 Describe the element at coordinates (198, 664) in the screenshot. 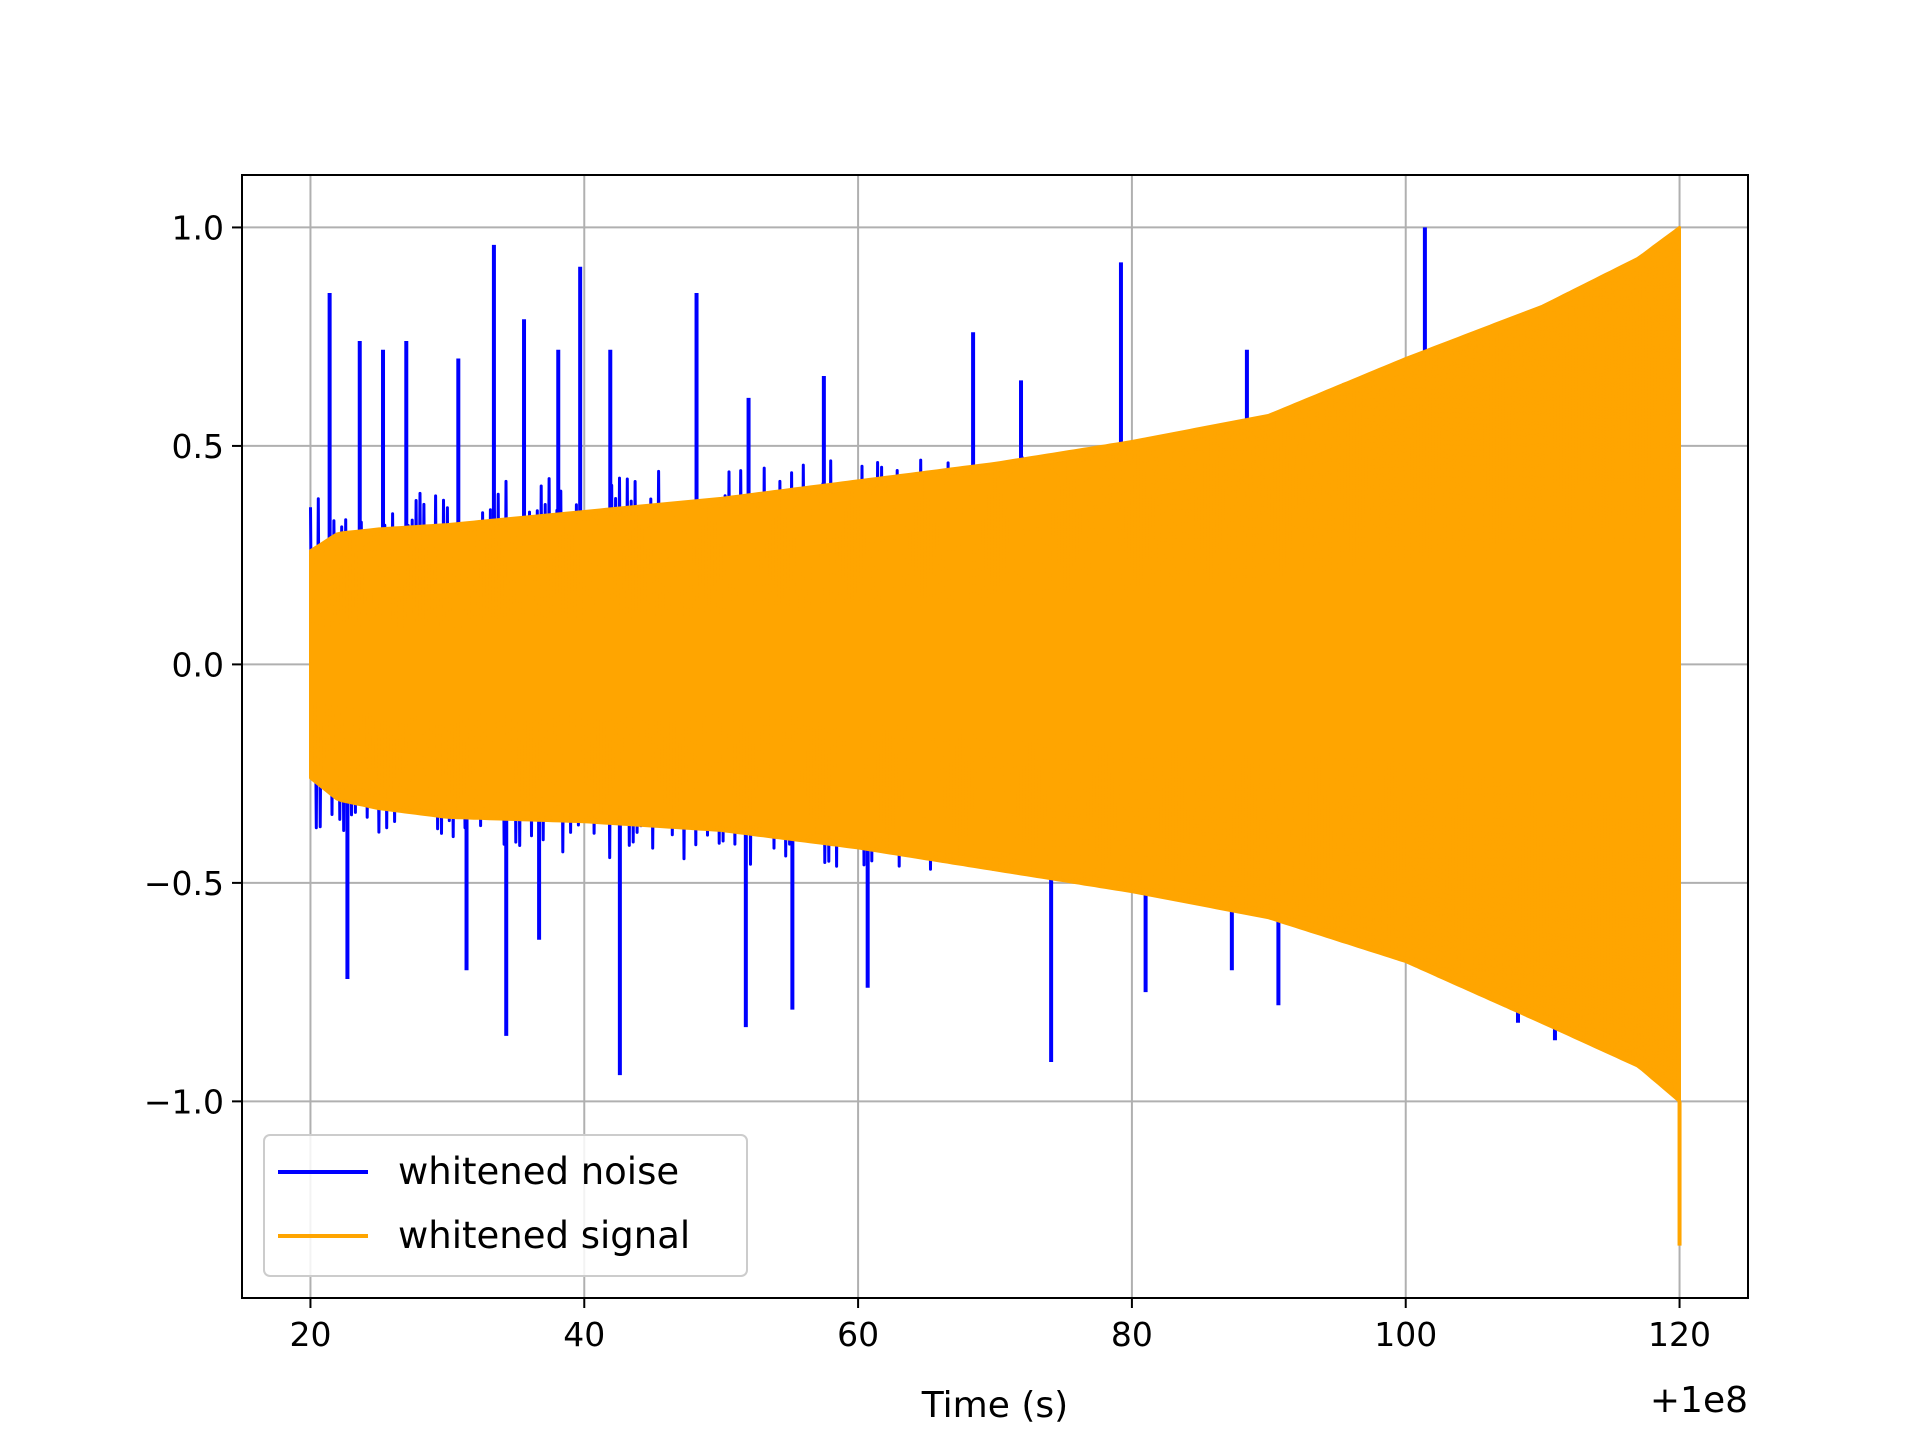

I see `y-tick-label: 0.0` at that location.